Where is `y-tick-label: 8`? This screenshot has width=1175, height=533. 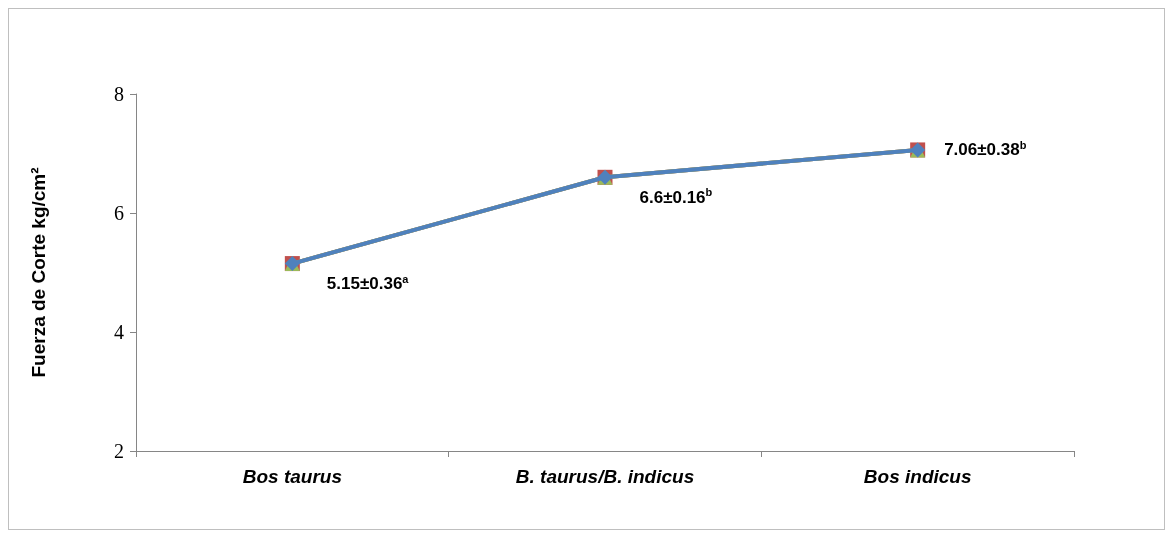
y-tick-label: 8 is located at coordinates (119, 94).